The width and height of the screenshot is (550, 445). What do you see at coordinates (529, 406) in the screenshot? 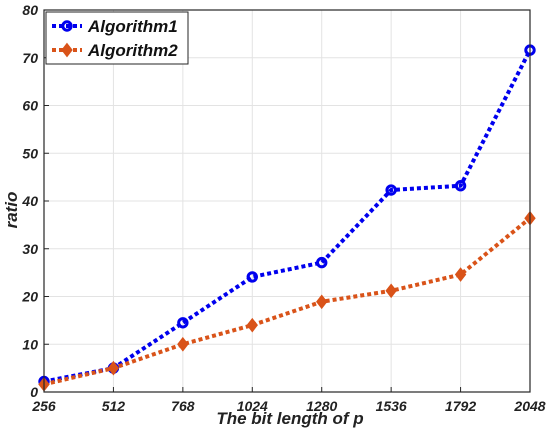
I see `x-tick-label: 2048` at bounding box center [529, 406].